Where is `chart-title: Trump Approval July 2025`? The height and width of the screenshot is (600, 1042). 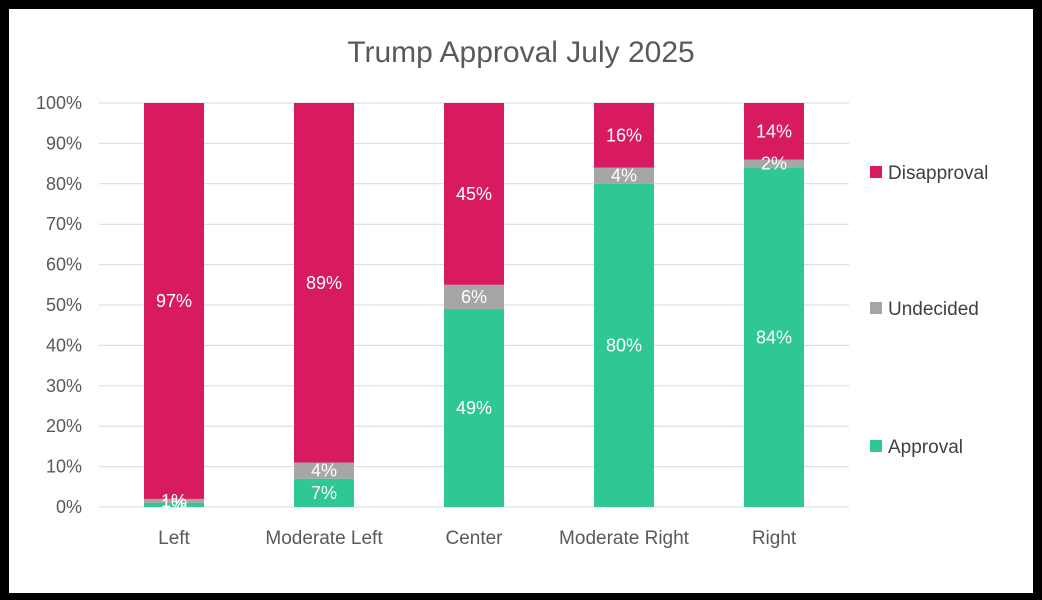
chart-title: Trump Approval July 2025 is located at coordinates (520, 52).